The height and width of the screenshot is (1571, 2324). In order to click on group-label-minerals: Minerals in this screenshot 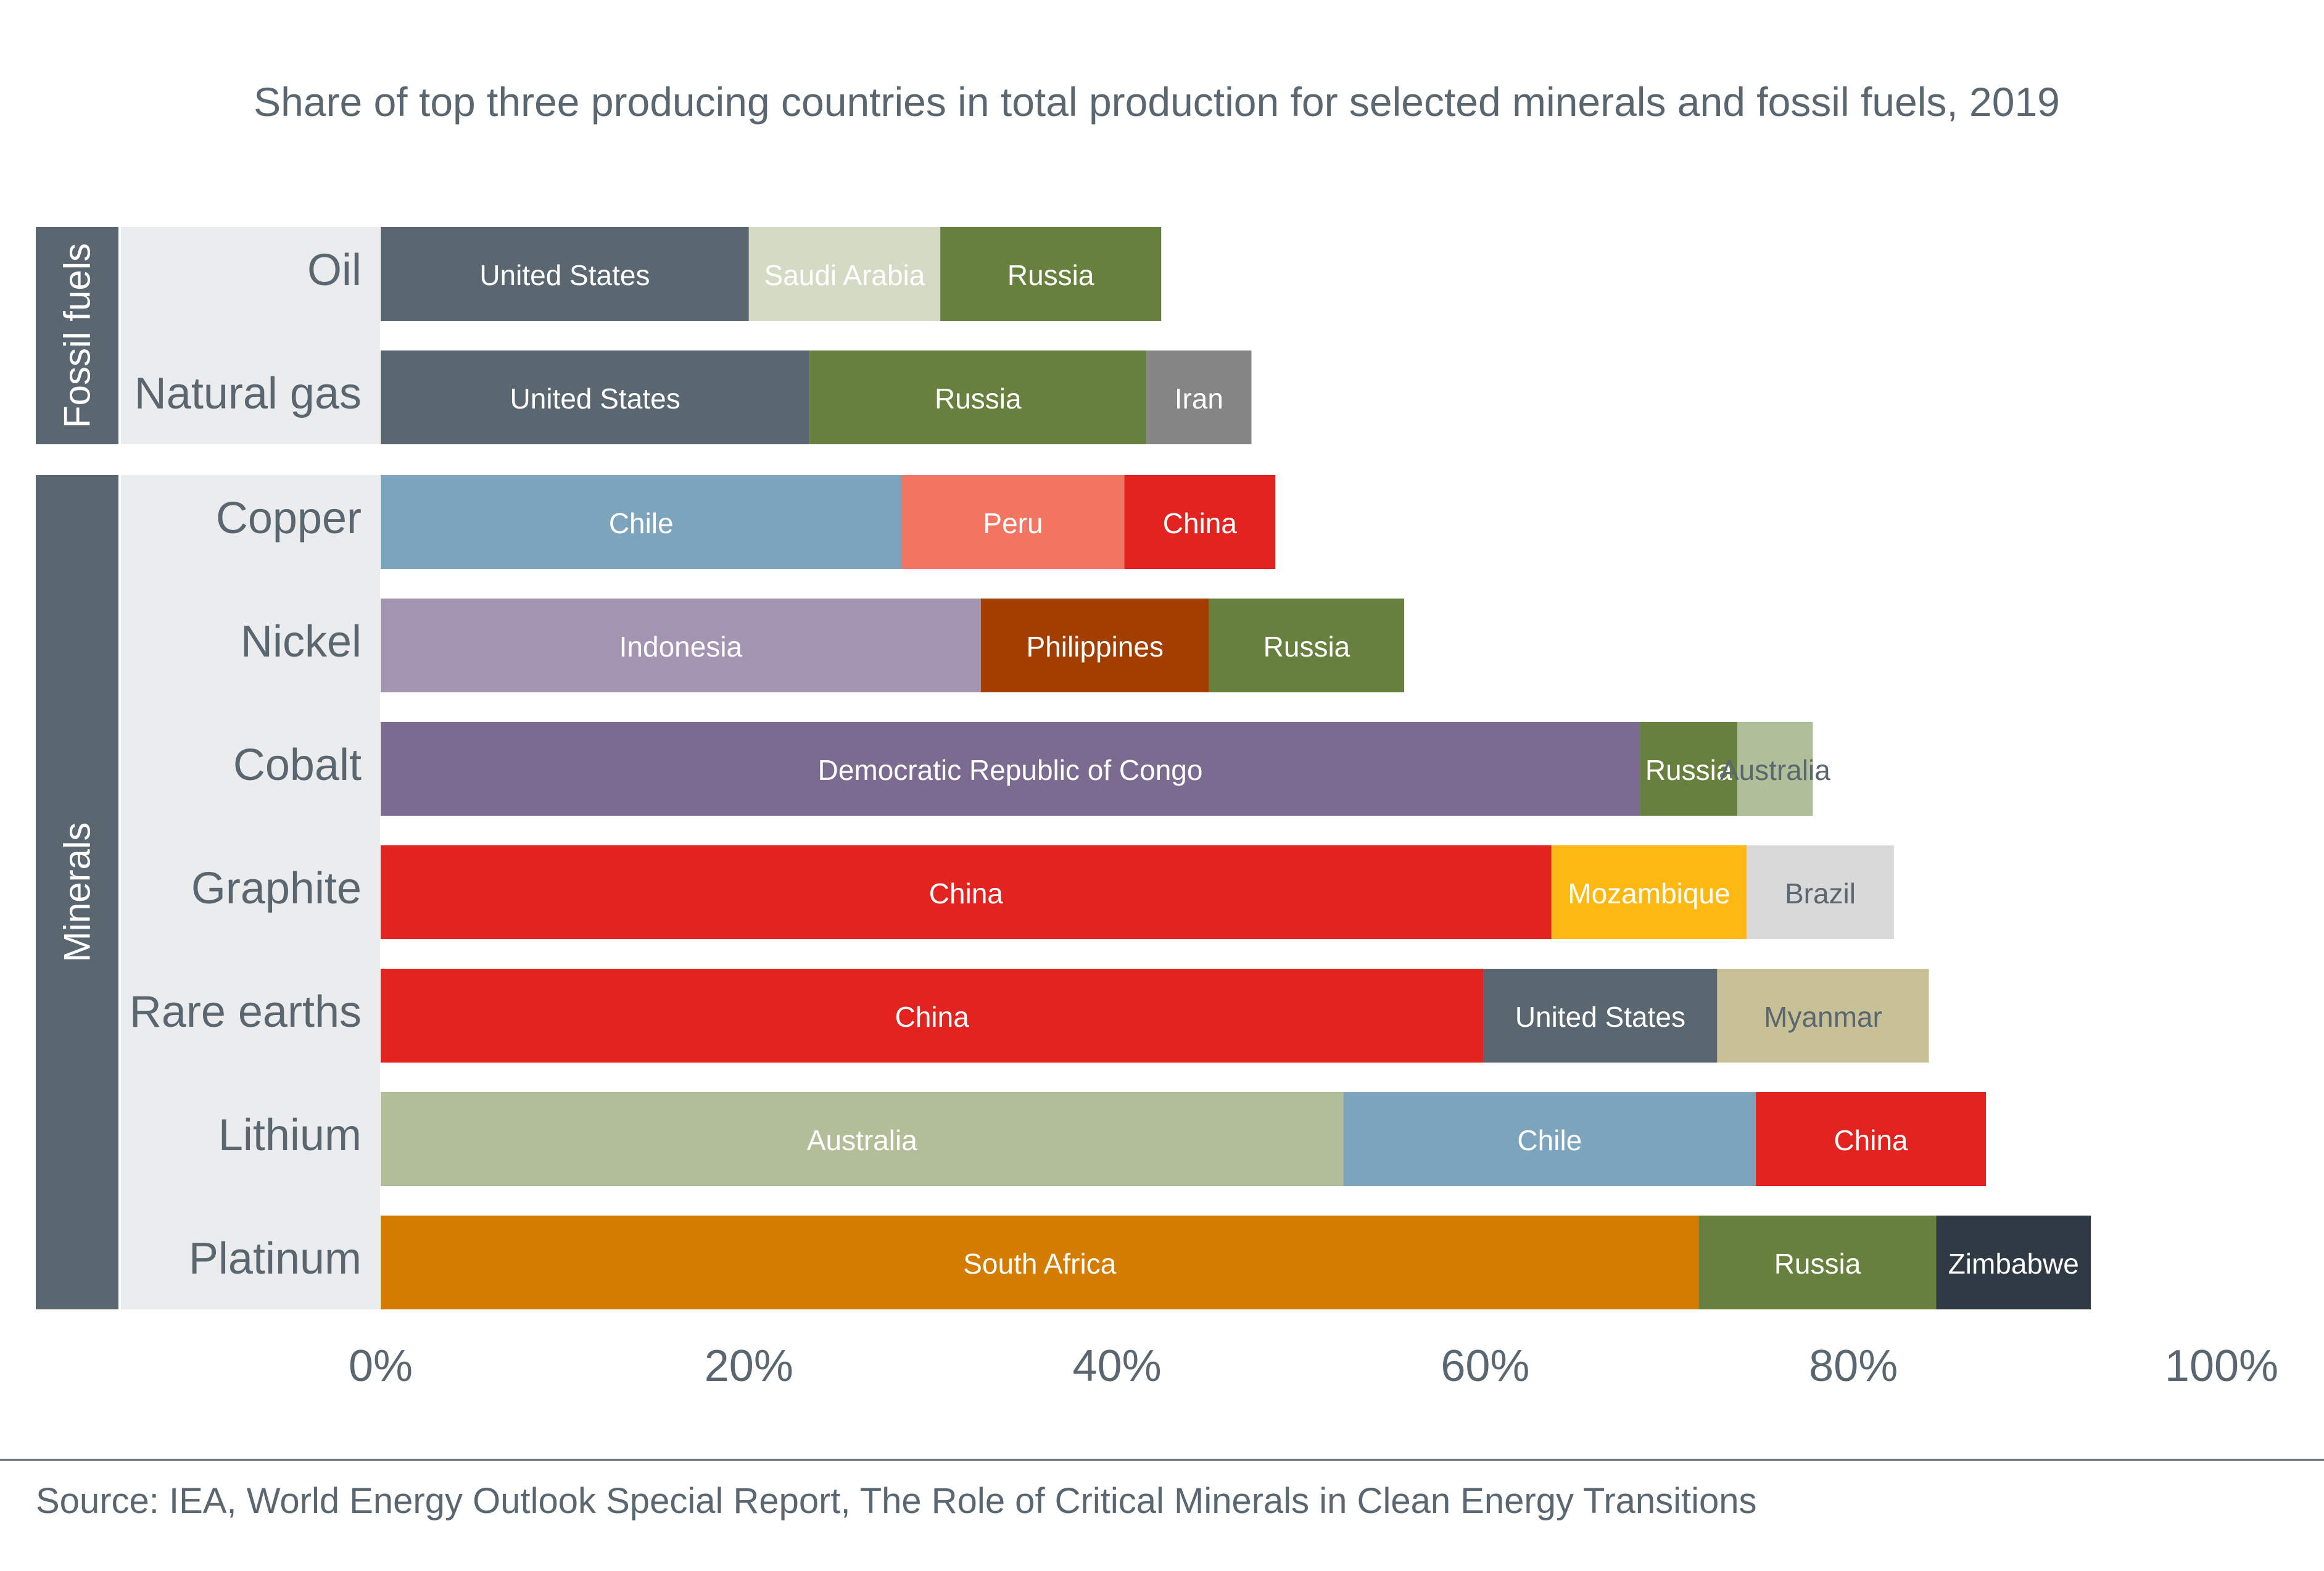, I will do `click(78, 893)`.